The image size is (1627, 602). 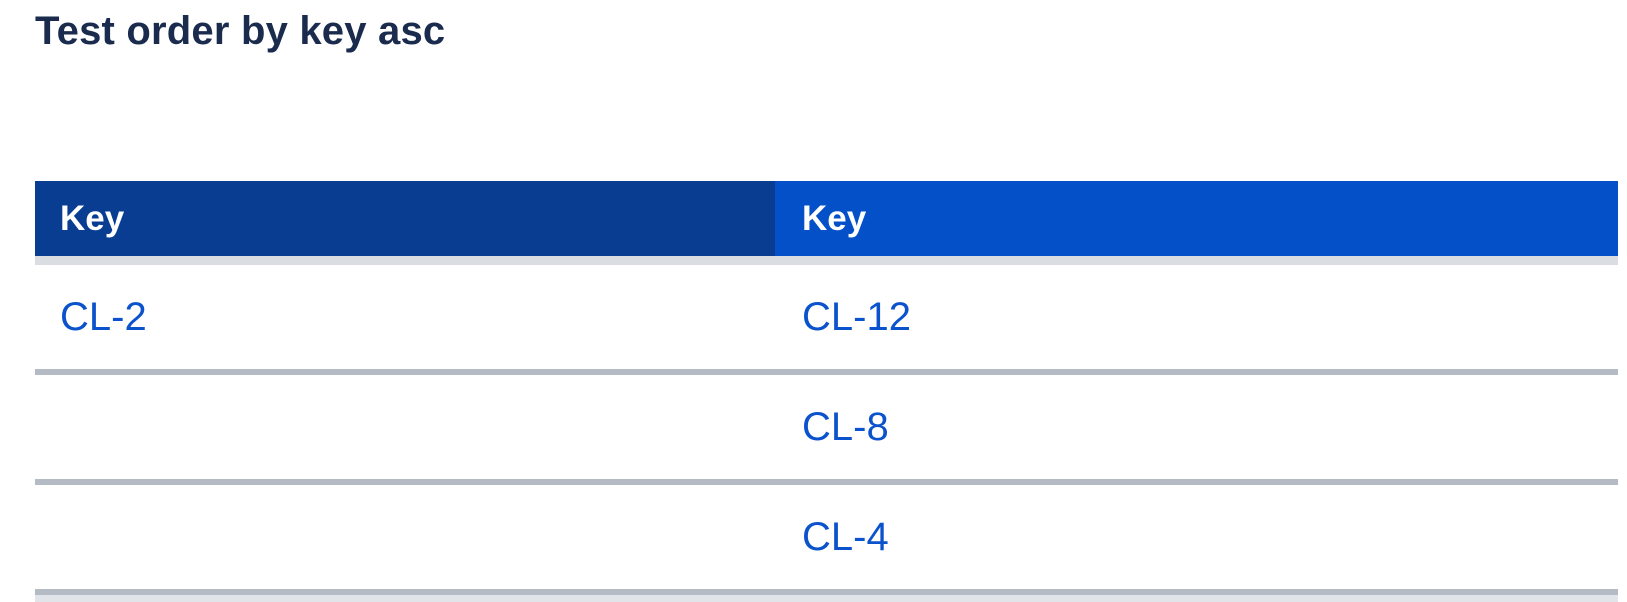 What do you see at coordinates (240, 30) in the screenshot?
I see `page-title: Test order by key asc` at bounding box center [240, 30].